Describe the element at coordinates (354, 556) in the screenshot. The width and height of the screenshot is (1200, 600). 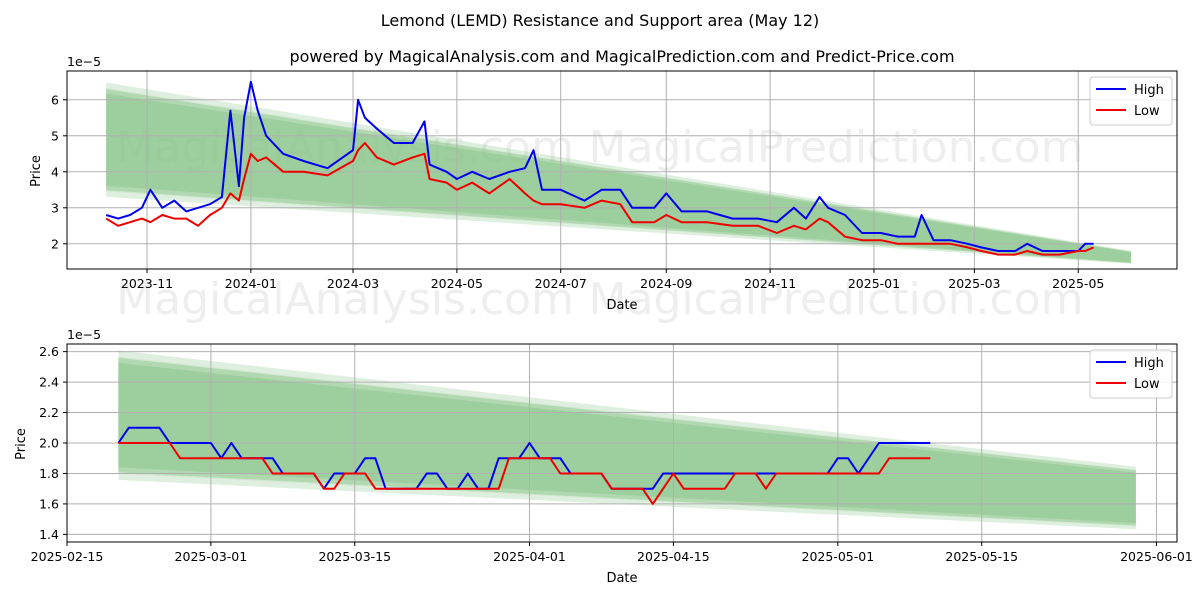
I see `bottom-x-tick-label: 2025-03-15` at that location.